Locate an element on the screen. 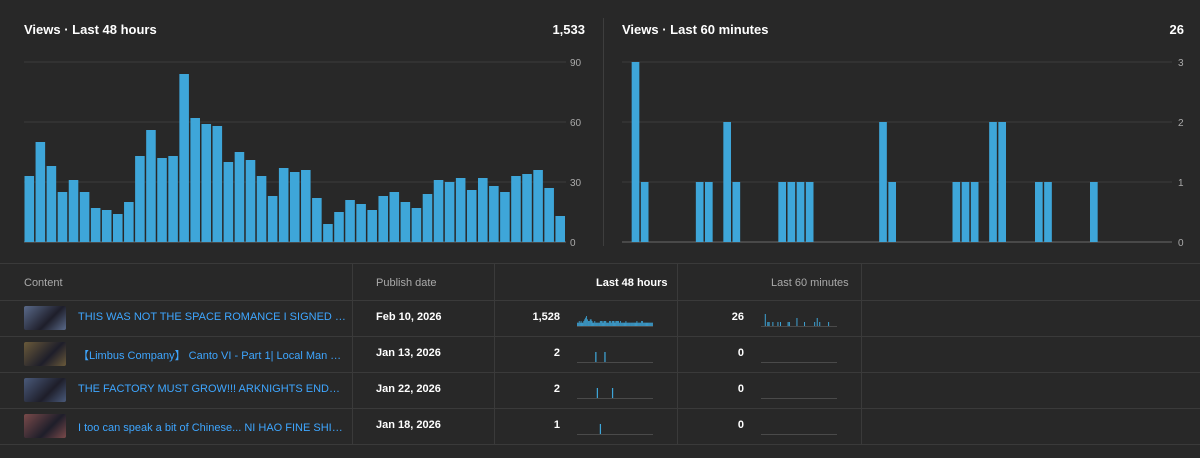 This screenshot has height=458, width=1200. header-last-60-minutes: Last 60 minutes is located at coordinates (810, 283).